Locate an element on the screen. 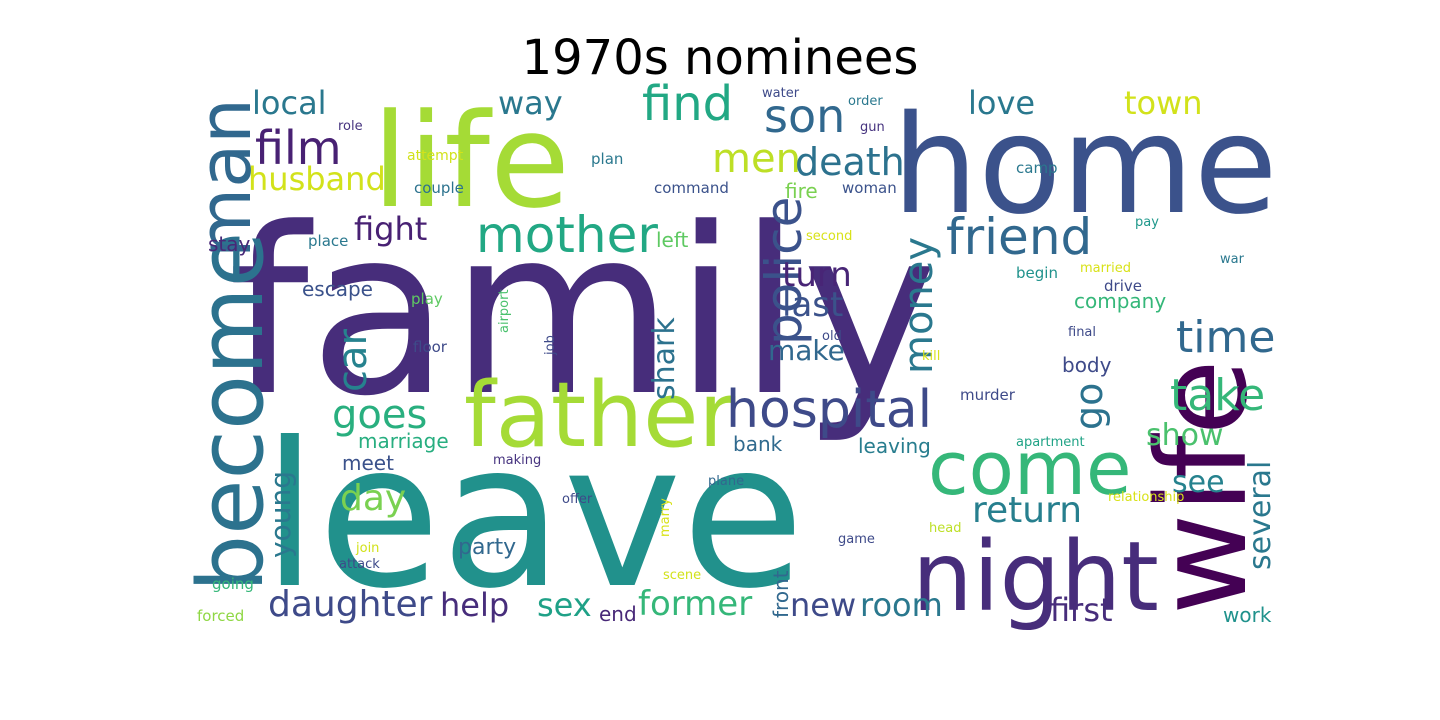 This screenshot has height=720, width=1440. word-son: son is located at coordinates (804, 116).